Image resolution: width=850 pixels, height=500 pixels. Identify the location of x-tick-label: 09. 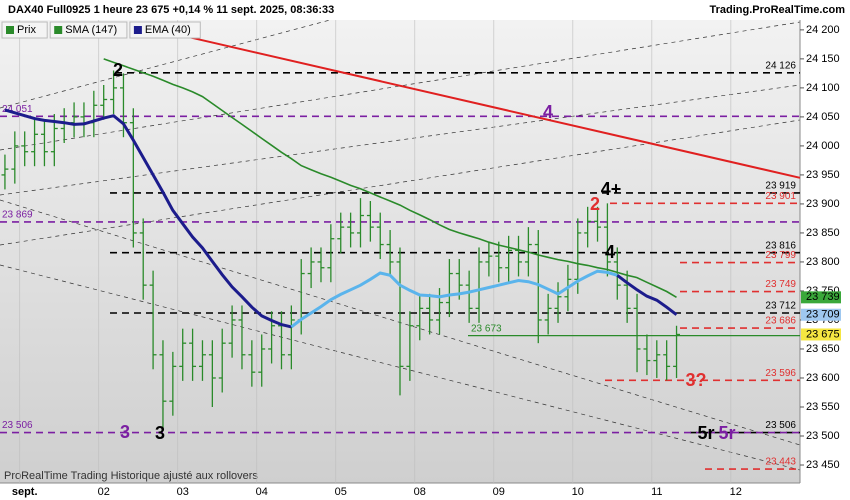
(499, 492).